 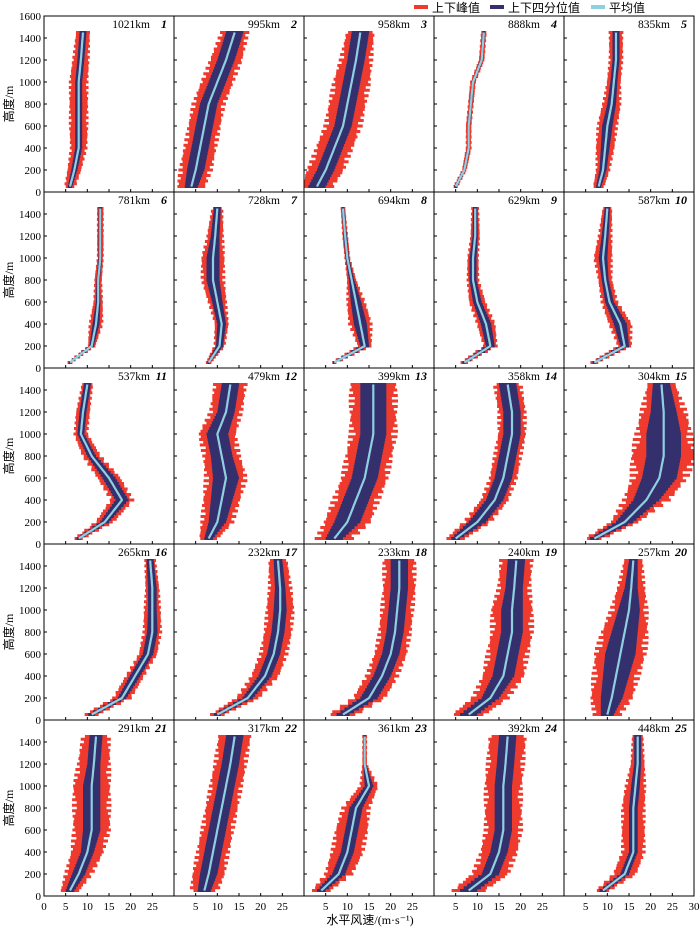 What do you see at coordinates (164, 24) in the screenshot?
I see `panel-number: 1` at bounding box center [164, 24].